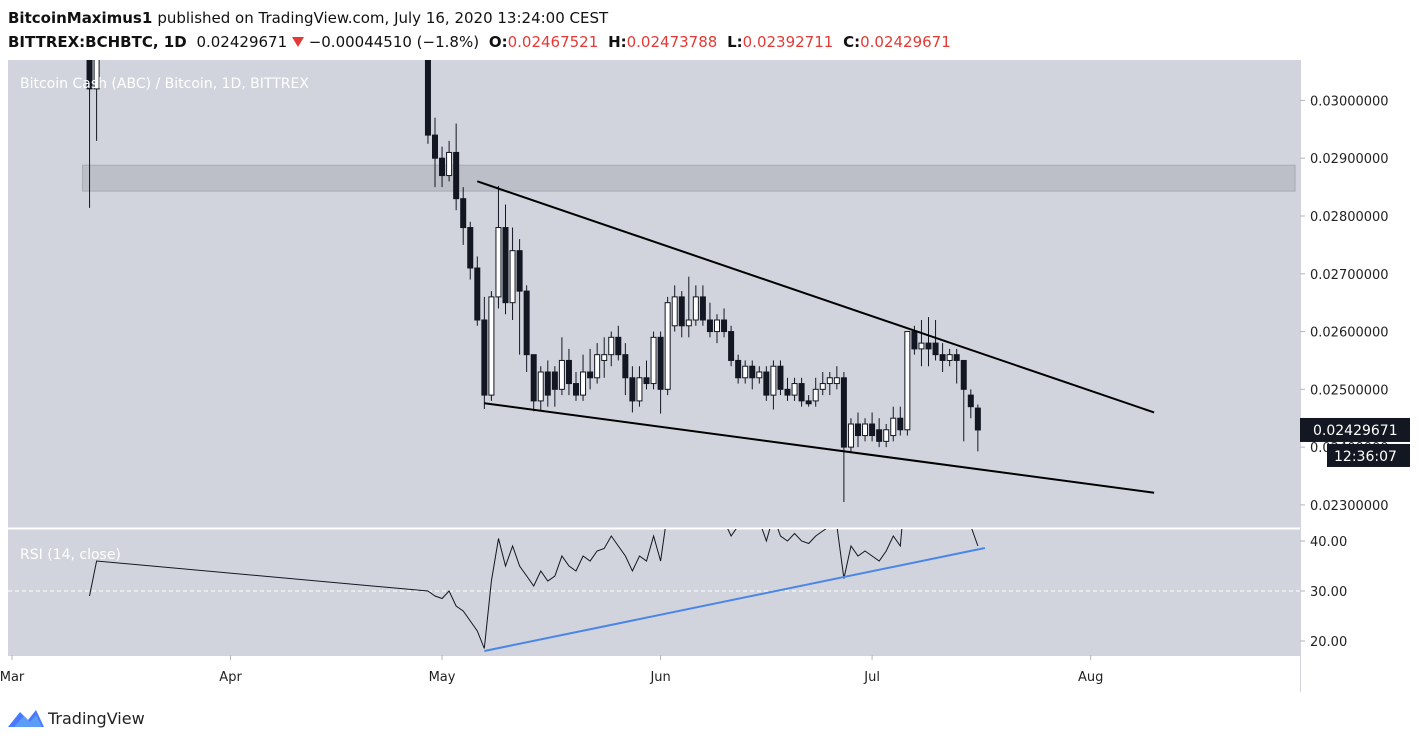  I want to click on publisher: BitcoinMaximus1, so click(80, 18).